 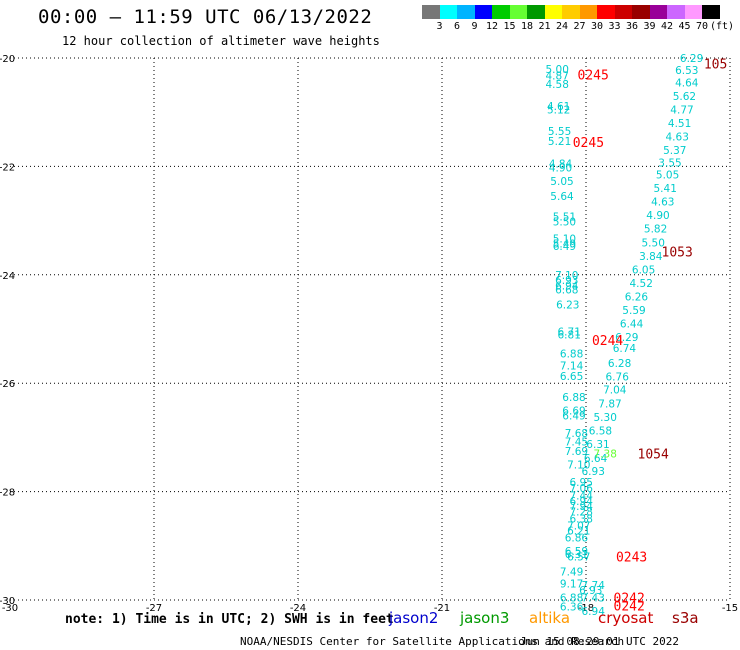 What do you see at coordinates (649, 26) in the screenshot?
I see `color-scale-label: 39` at bounding box center [649, 26].